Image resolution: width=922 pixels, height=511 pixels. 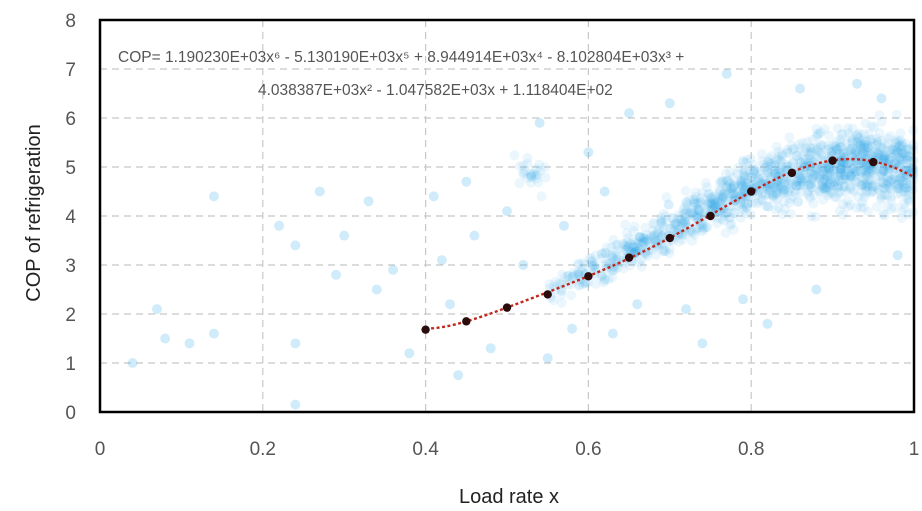 What do you see at coordinates (70, 70) in the screenshot?
I see `y-tick-label: 7` at bounding box center [70, 70].